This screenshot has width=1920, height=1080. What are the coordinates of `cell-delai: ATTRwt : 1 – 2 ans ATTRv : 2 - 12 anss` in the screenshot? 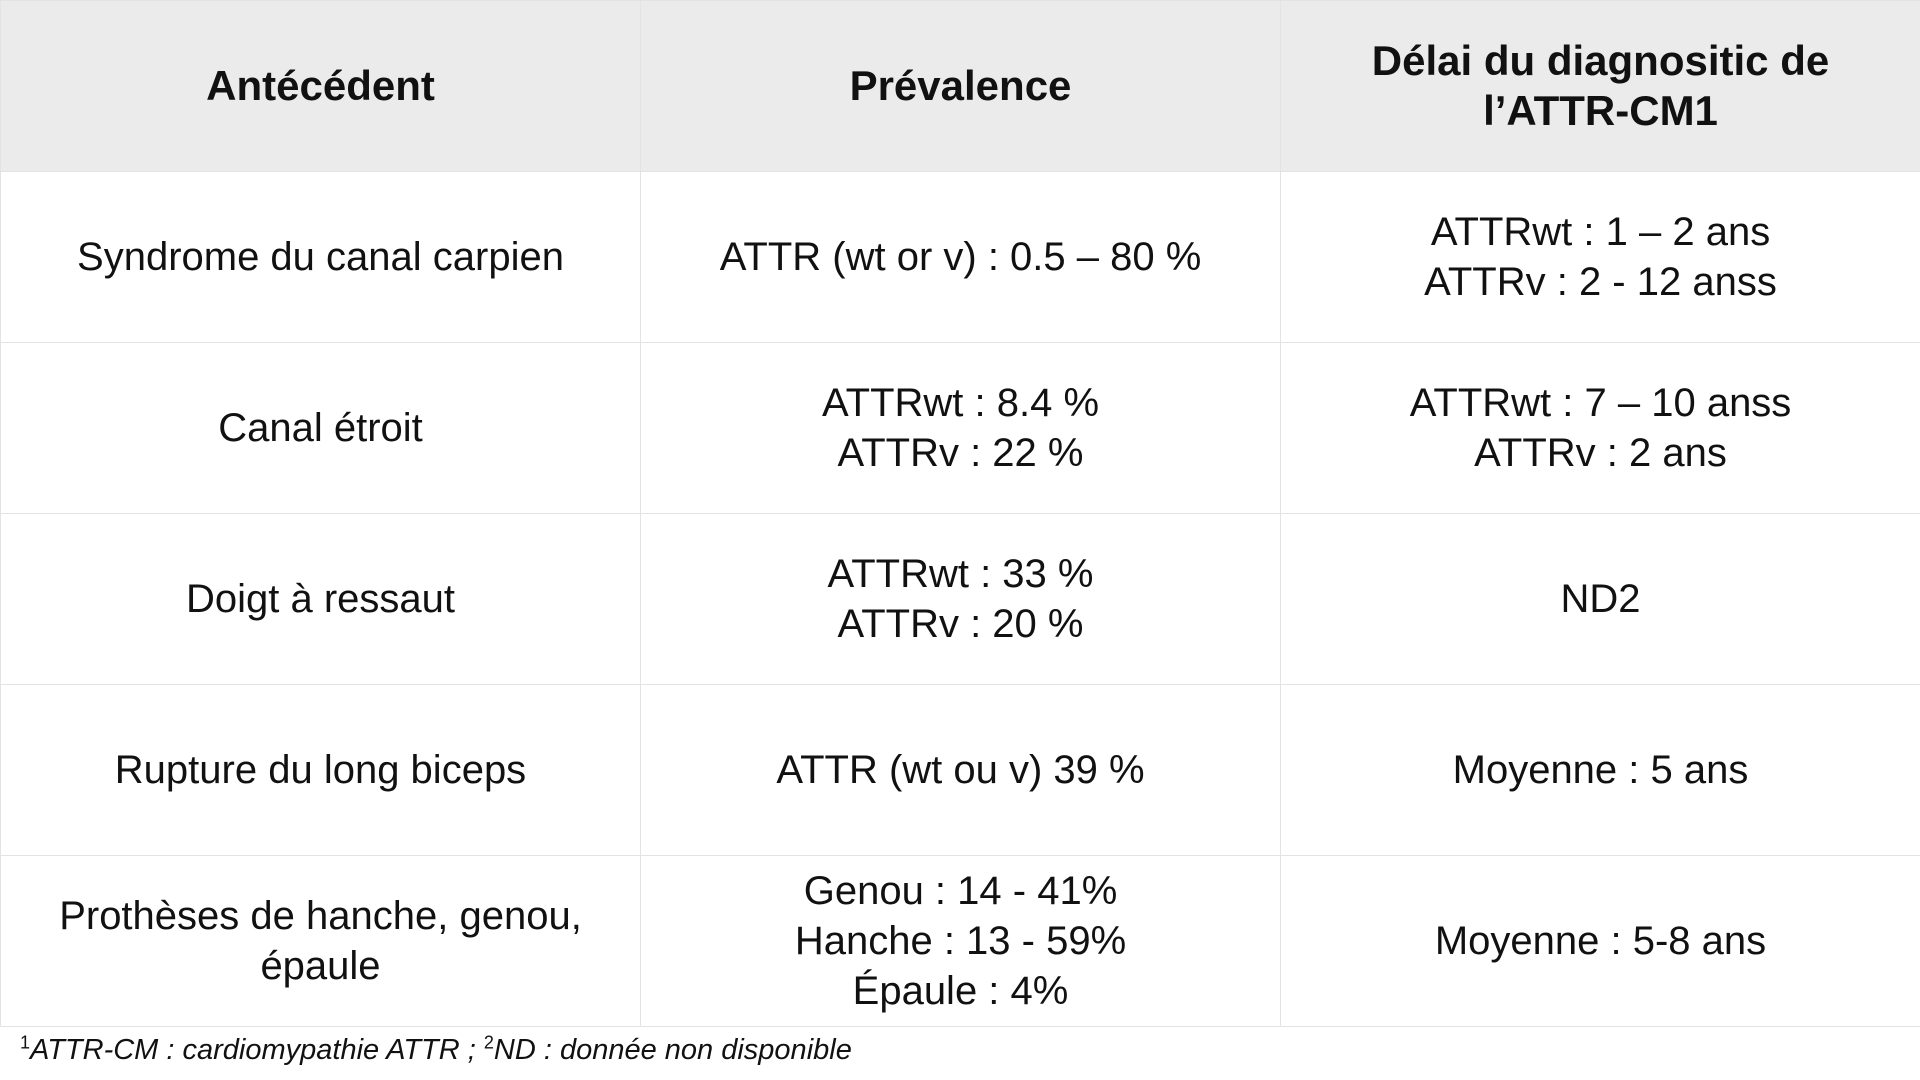 It's located at (1600, 257).